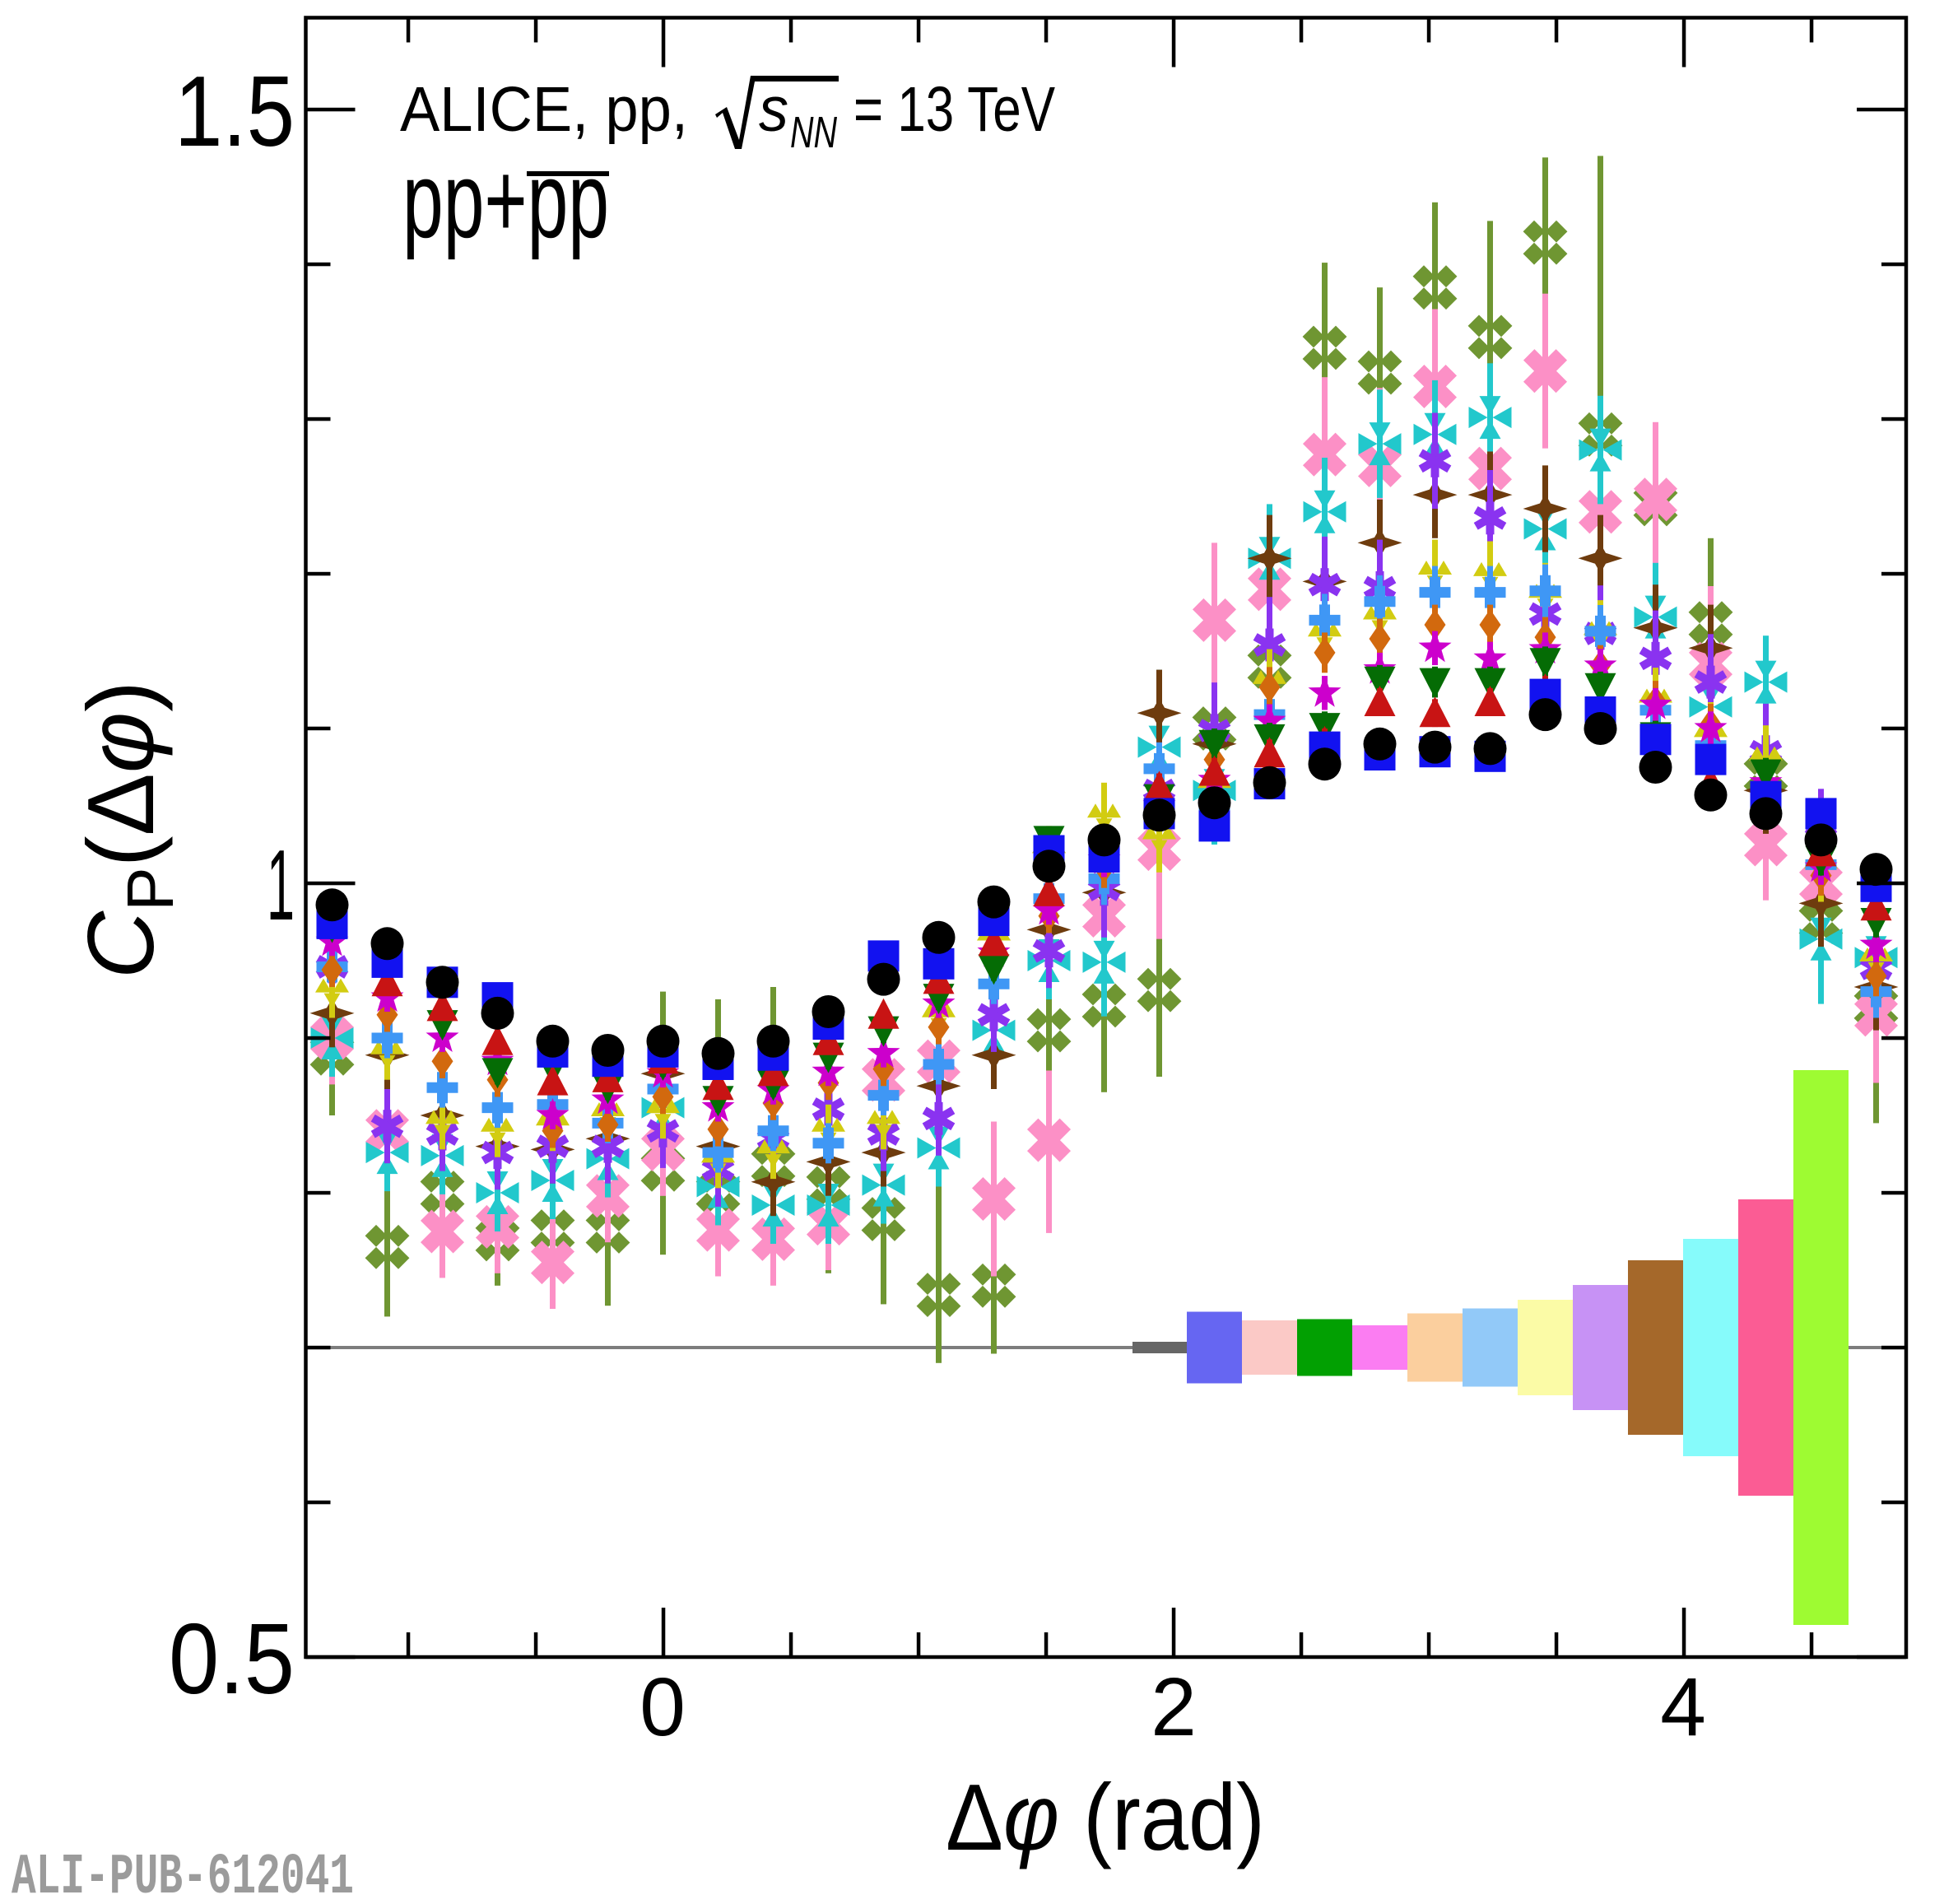 This screenshot has height=1904, width=1944. Describe the element at coordinates (544, 109) in the screenshot. I see `svg-text: ALICE, pp,` at that location.